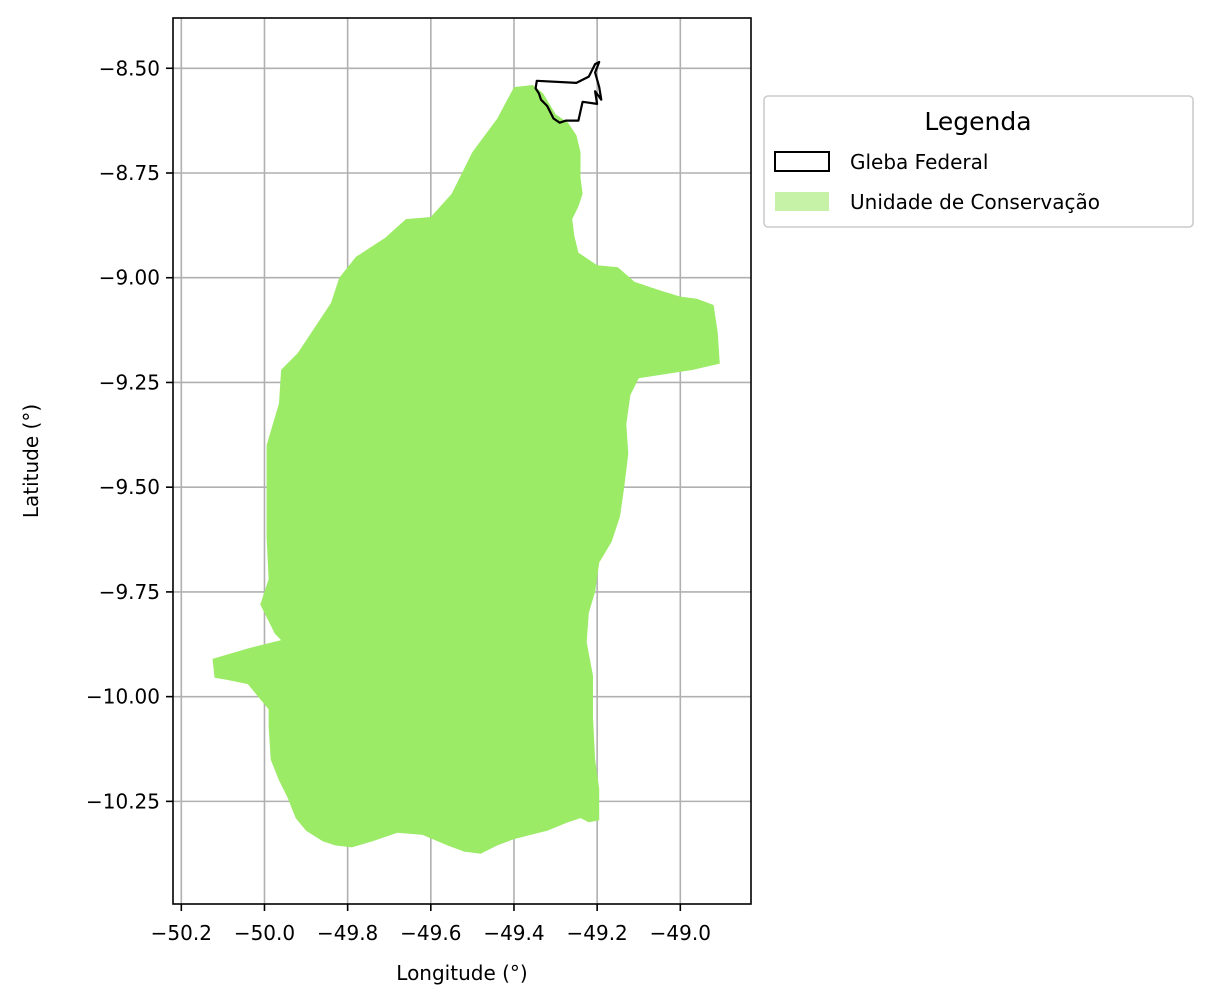 This screenshot has height=1006, width=1212. What do you see at coordinates (123, 801) in the screenshot?
I see `y-tick-label: −10.25` at bounding box center [123, 801].